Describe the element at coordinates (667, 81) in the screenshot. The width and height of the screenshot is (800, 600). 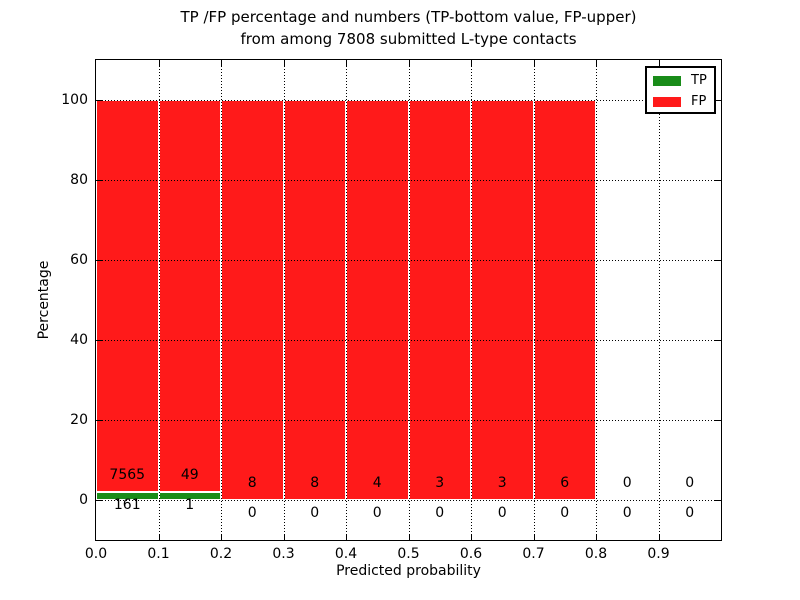
I see `tp-legend-swatch` at that location.